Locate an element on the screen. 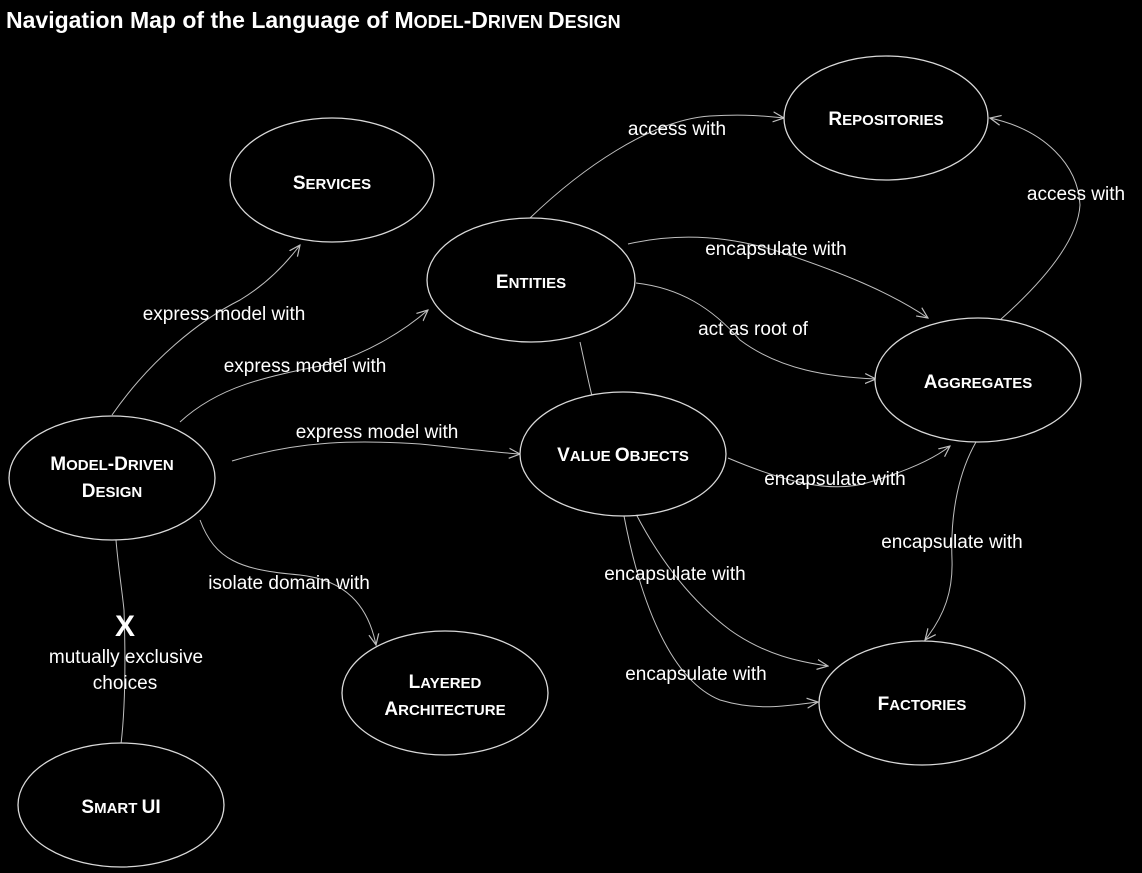 The height and width of the screenshot is (873, 1142). node-label-repositories: REPOSITORIES is located at coordinates (885, 119).